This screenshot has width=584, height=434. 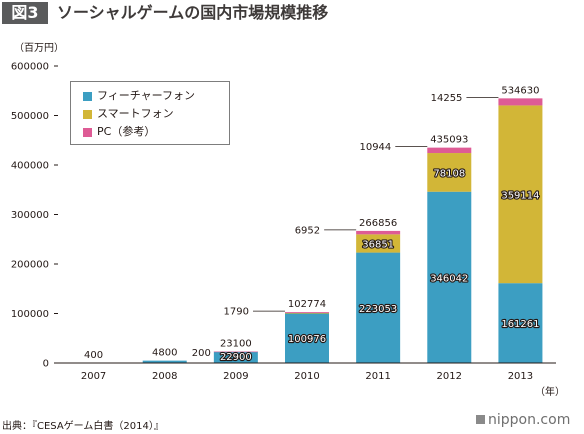 What do you see at coordinates (378, 223) in the screenshot?
I see `data-label-total: 266856` at bounding box center [378, 223].